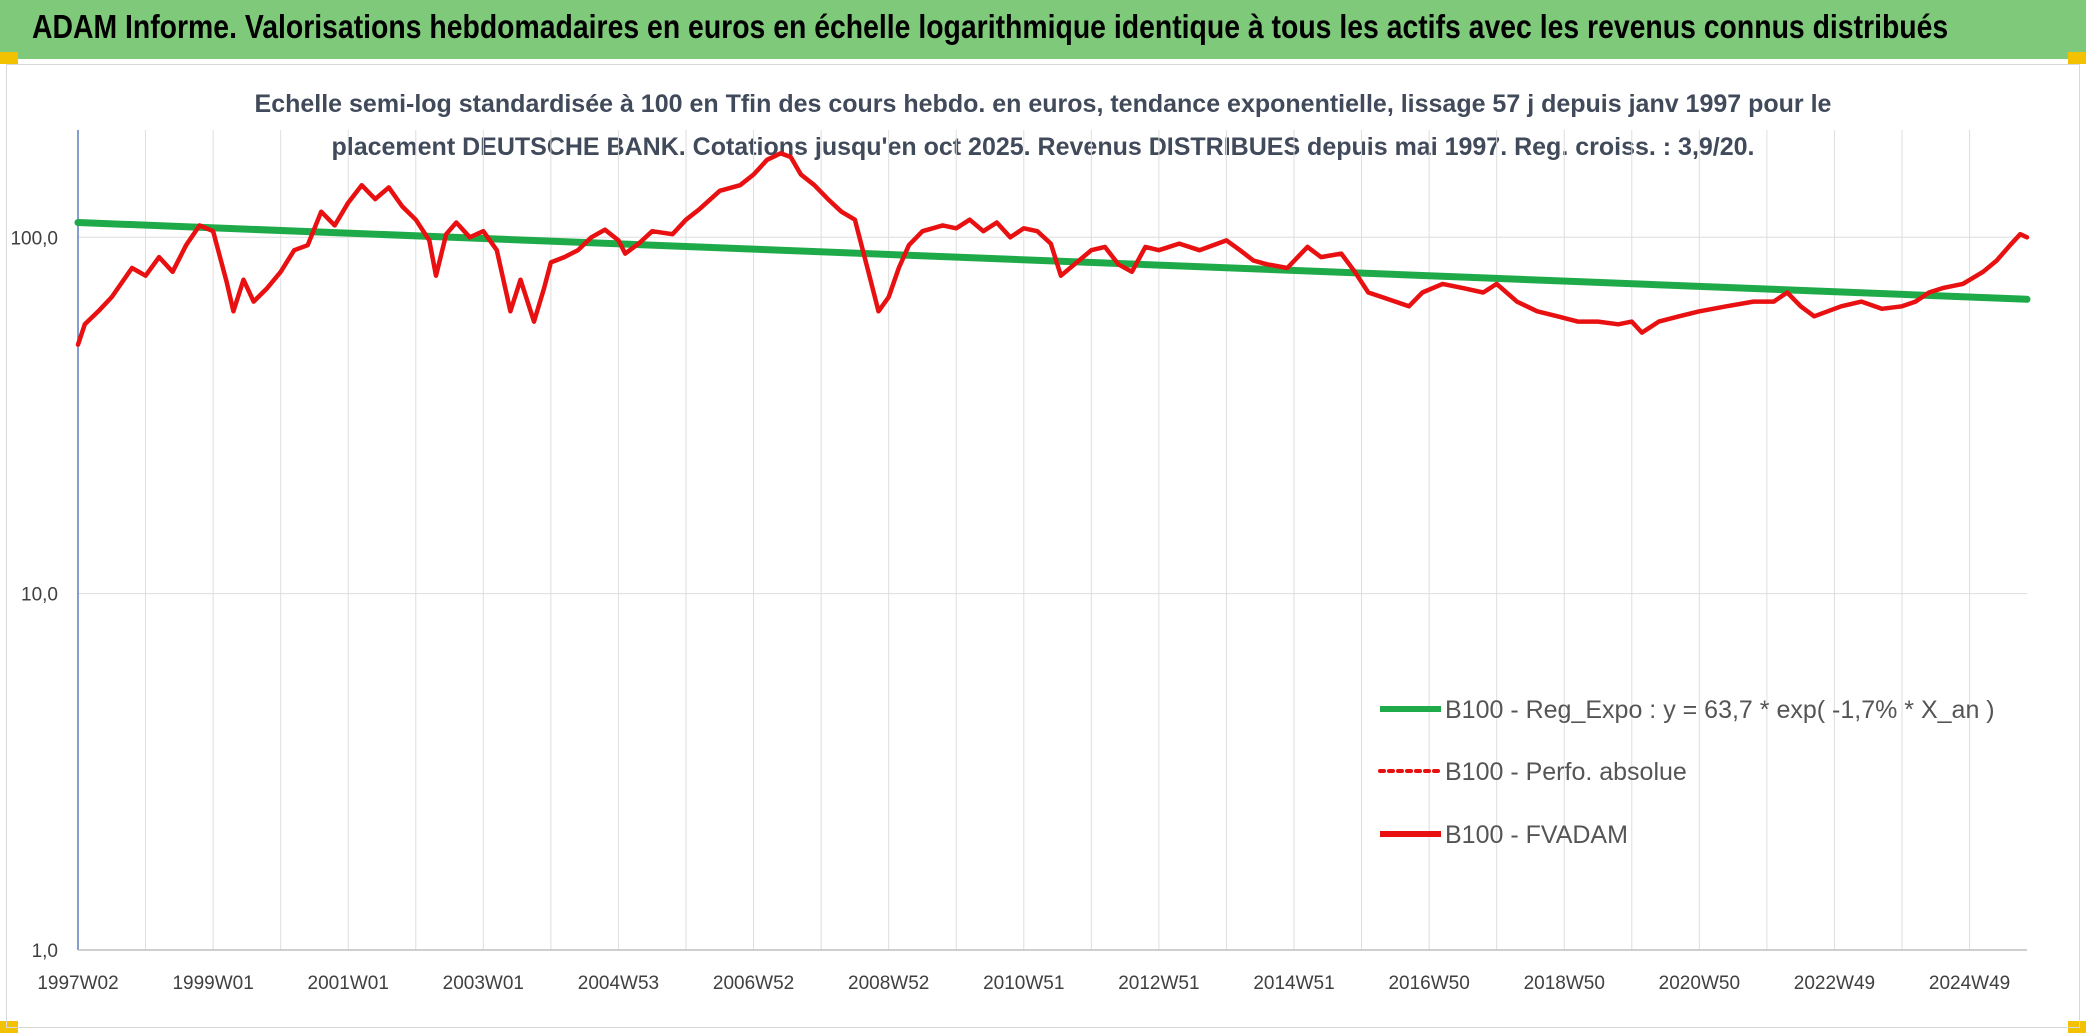  Describe the element at coordinates (753, 983) in the screenshot. I see `x-tick-label: 2006W52` at that location.